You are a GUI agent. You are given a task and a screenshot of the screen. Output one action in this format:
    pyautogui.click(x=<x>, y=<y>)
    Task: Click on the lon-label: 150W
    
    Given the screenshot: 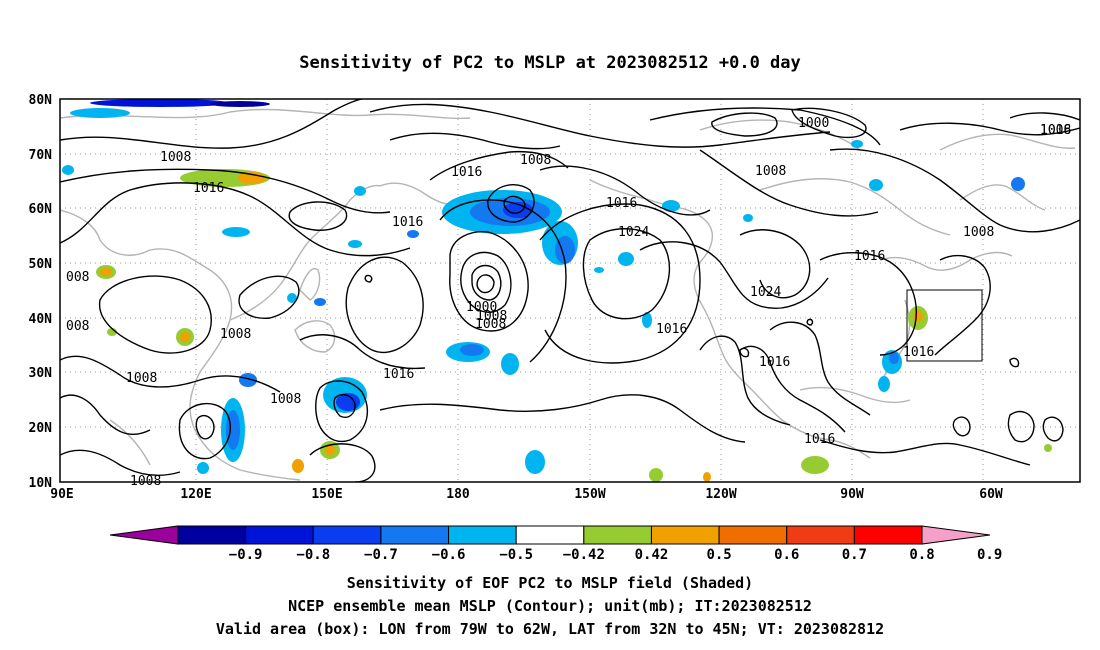 What is the action you would take?
    pyautogui.click(x=589, y=494)
    